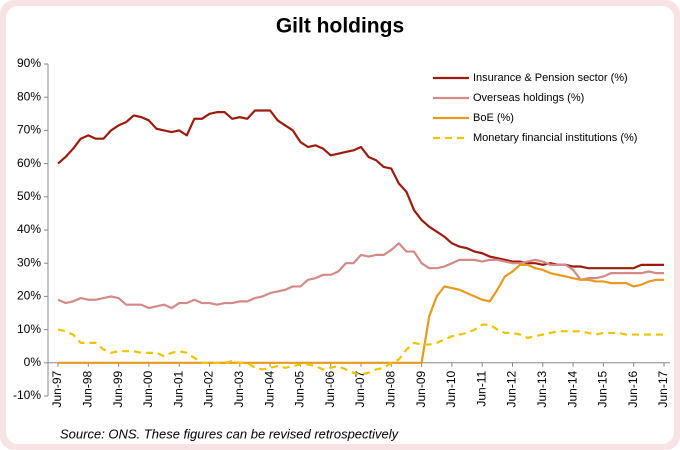  Describe the element at coordinates (29, 96) in the screenshot. I see `y-tick-label: 80%` at that location.